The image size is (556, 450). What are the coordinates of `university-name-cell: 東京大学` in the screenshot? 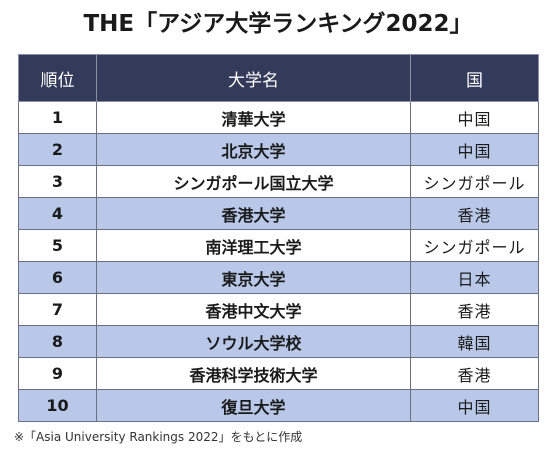 It's located at (253, 277).